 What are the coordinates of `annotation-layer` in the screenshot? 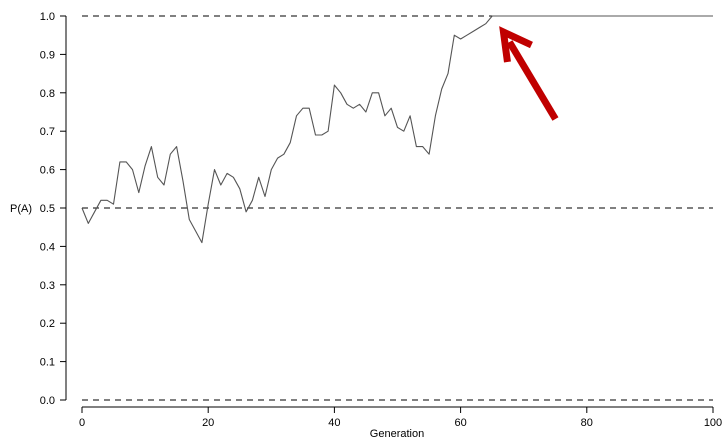 It's located at (529, 73).